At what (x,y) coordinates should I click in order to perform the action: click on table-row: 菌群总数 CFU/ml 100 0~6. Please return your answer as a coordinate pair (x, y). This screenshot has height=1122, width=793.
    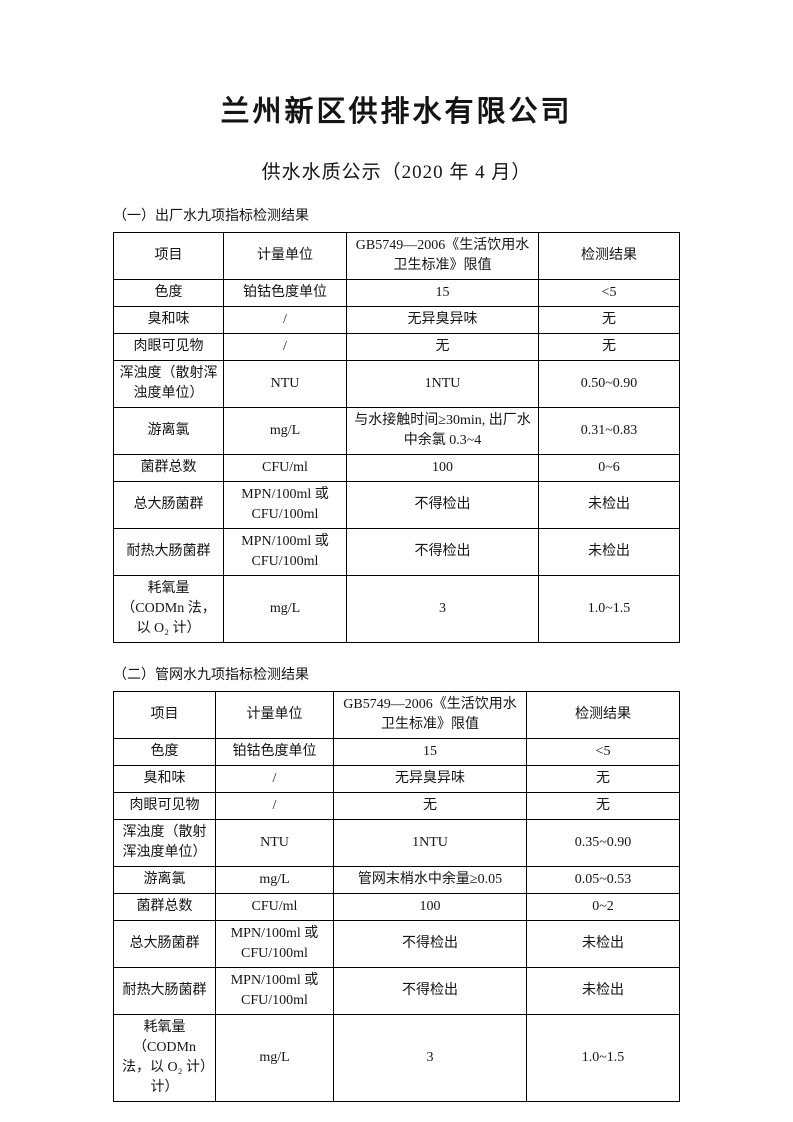
    Looking at the image, I should click on (396, 468).